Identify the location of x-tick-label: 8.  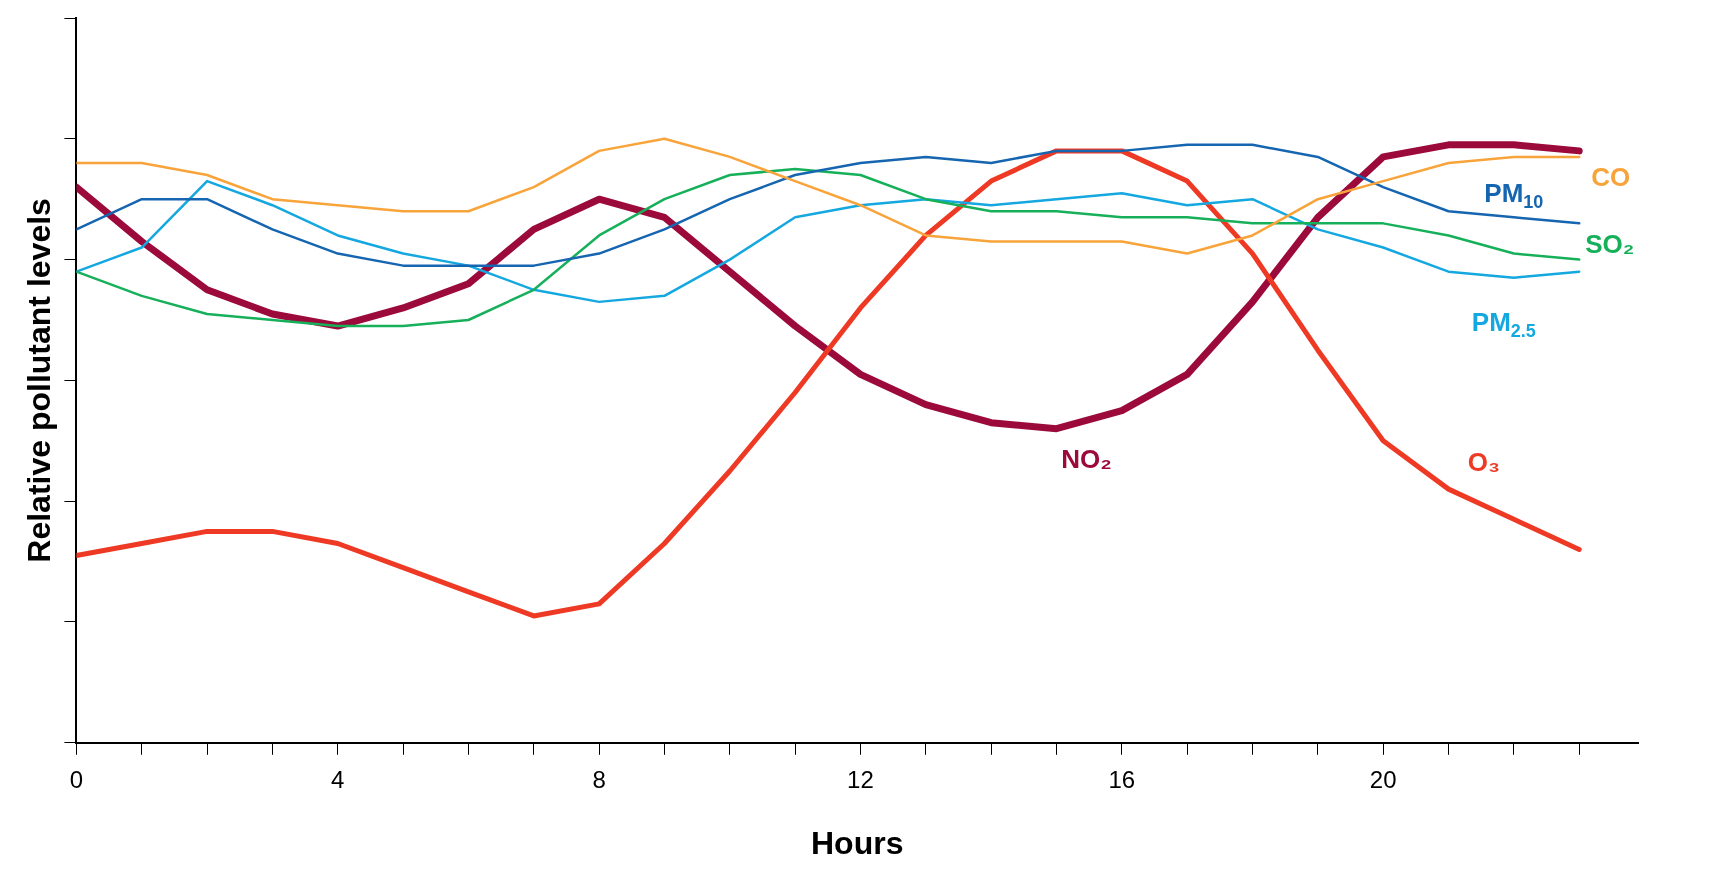
(599, 779).